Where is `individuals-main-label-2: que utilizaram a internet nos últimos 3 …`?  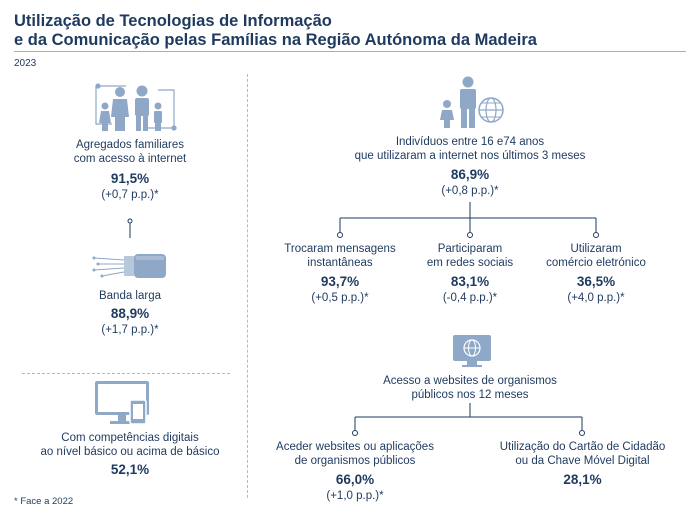
individuals-main-label-2: que utilizaram a internet nos últimos 3 … is located at coordinates (470, 156).